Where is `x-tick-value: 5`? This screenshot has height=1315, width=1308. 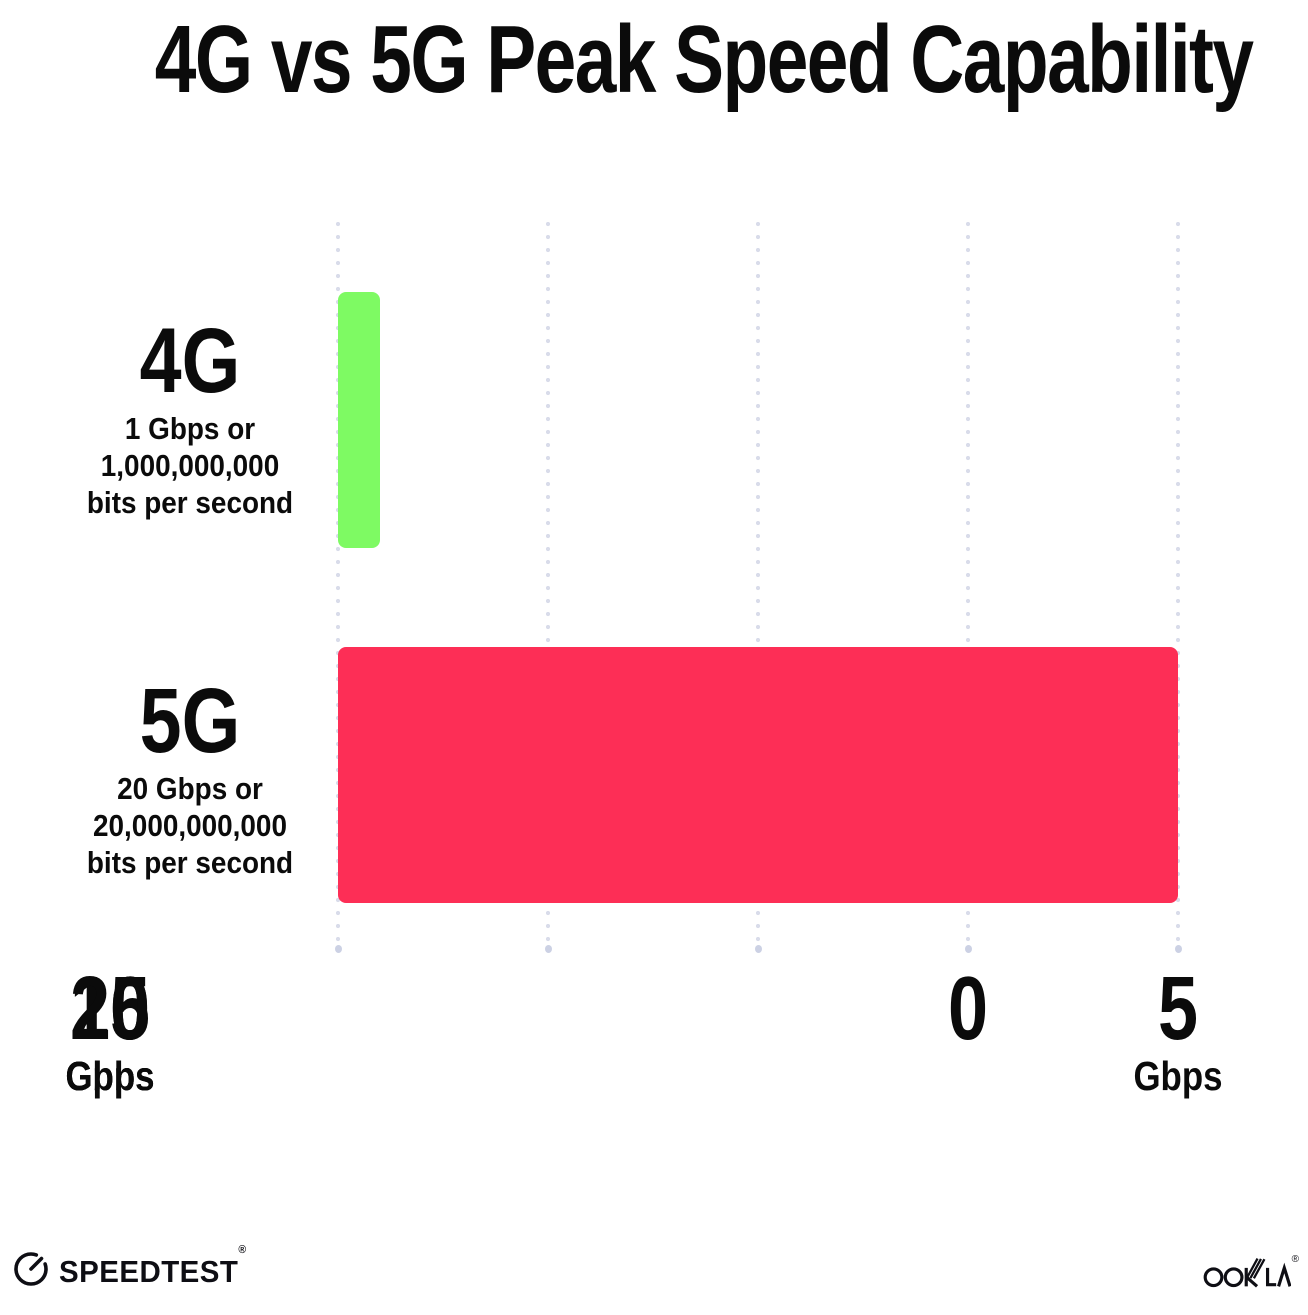
x-tick-value: 5 is located at coordinates (1178, 1009).